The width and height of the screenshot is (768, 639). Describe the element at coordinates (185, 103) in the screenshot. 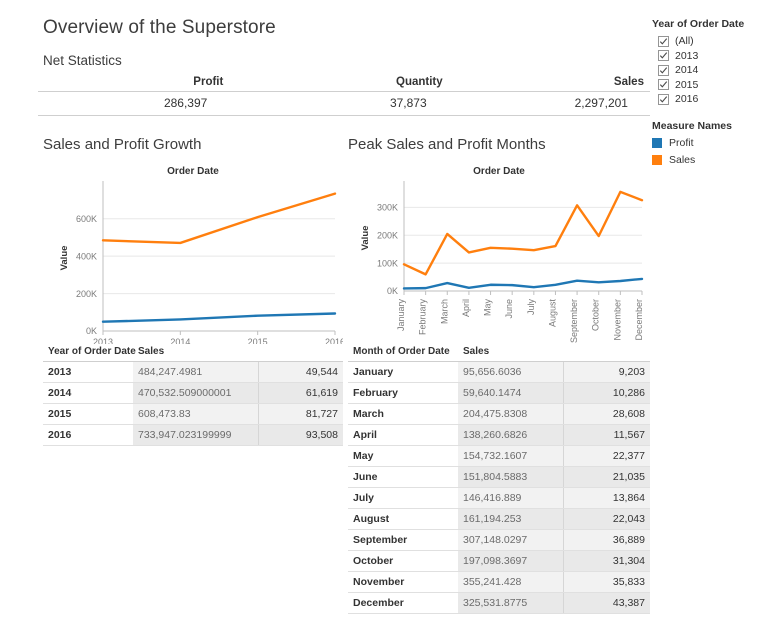

I see `net-stat-value-profit: 286,397` at that location.